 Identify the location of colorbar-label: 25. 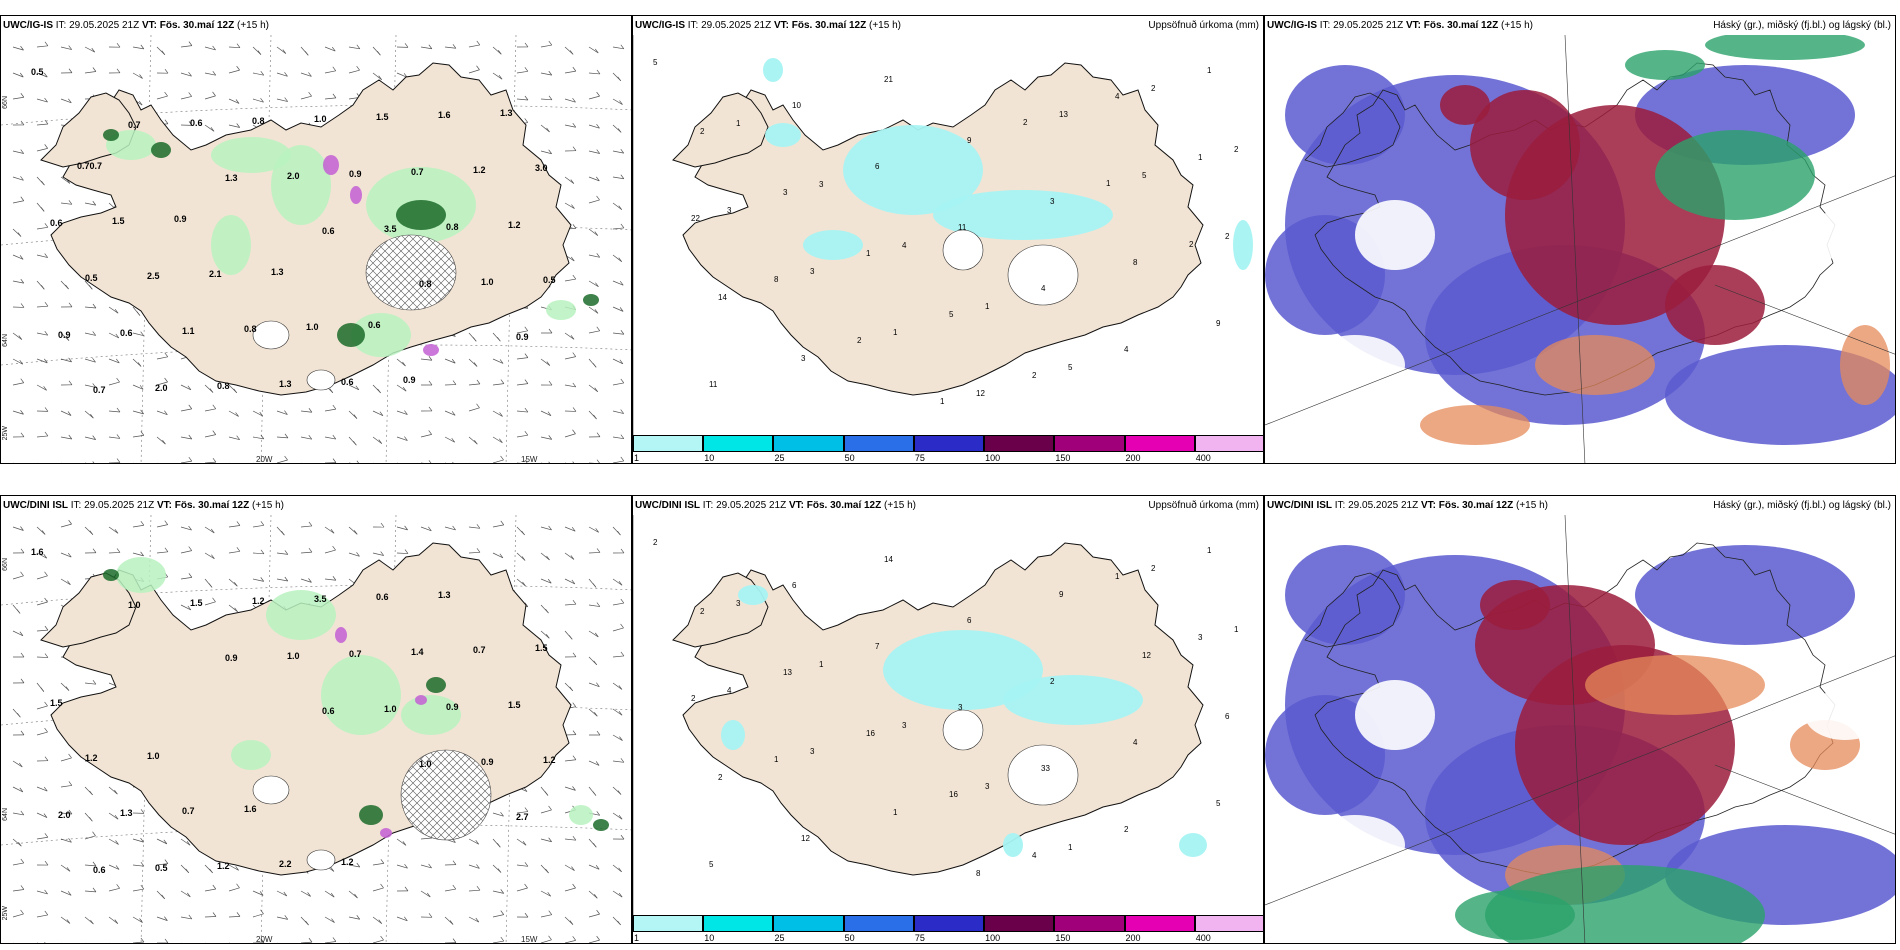
(779, 458).